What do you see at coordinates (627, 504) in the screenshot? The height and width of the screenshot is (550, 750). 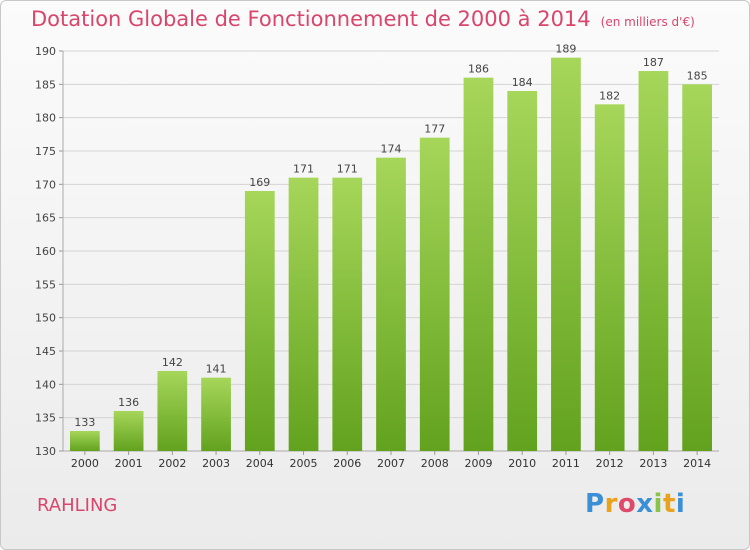 I see `logo-letter: o` at bounding box center [627, 504].